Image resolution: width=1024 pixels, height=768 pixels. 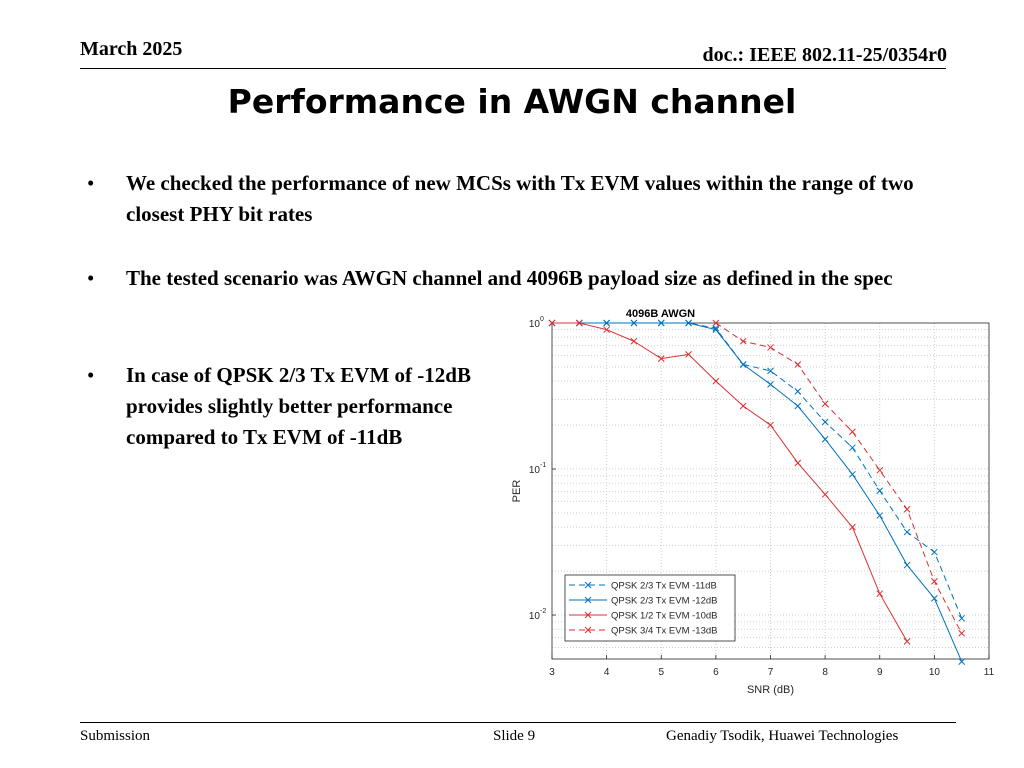 I want to click on chart-title: 4096B AWGN, so click(x=660, y=314).